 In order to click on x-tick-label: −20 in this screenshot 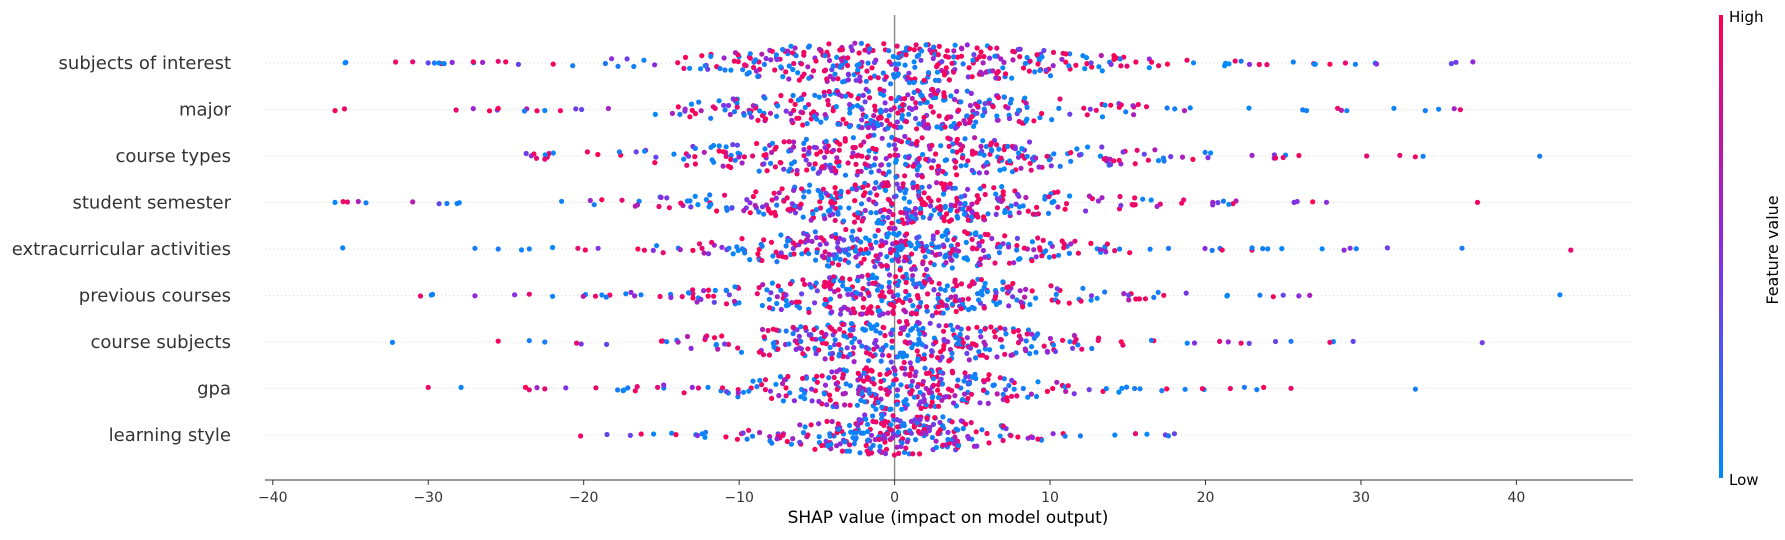, I will do `click(584, 498)`.